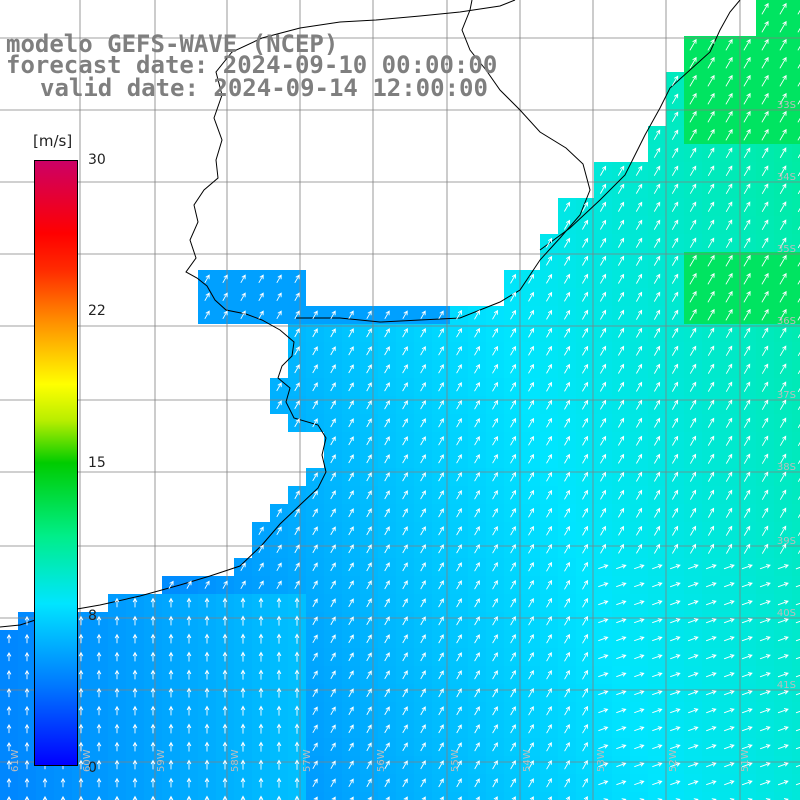 The image size is (800, 800). I want to click on lat-label: 36S, so click(786, 321).